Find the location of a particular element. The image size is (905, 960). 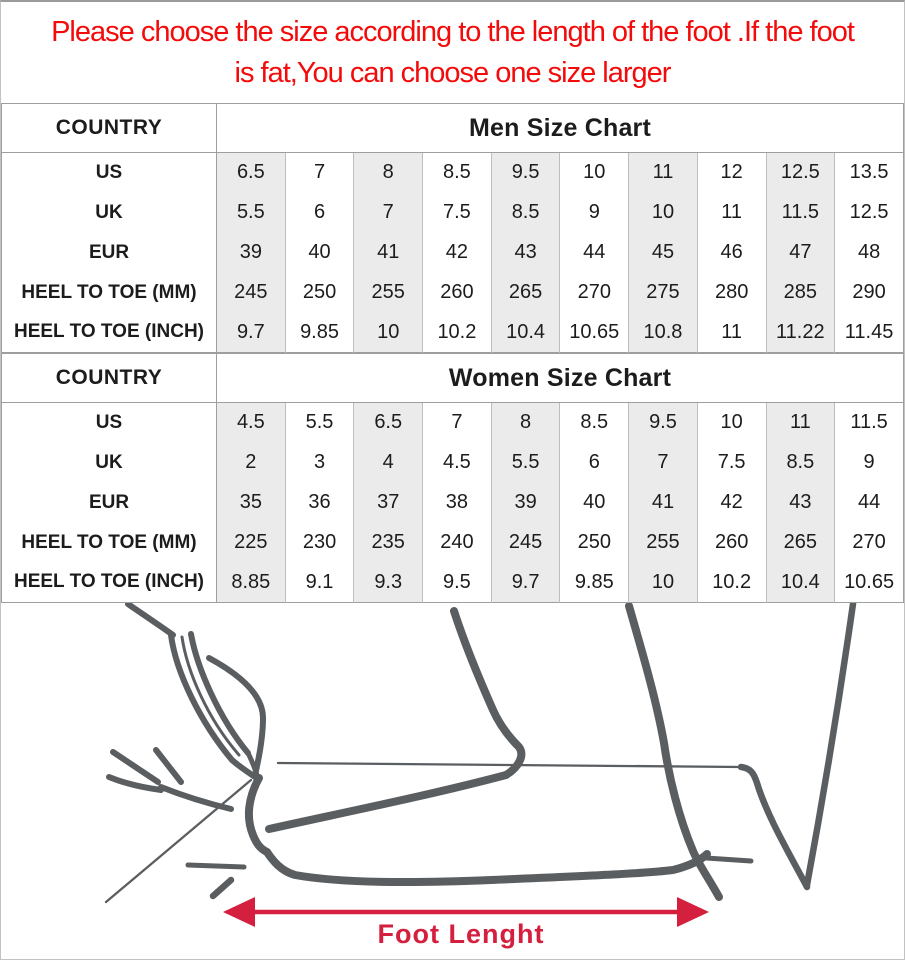

men-table-header-row: COUNTRY Men Size Chart is located at coordinates (452, 128).